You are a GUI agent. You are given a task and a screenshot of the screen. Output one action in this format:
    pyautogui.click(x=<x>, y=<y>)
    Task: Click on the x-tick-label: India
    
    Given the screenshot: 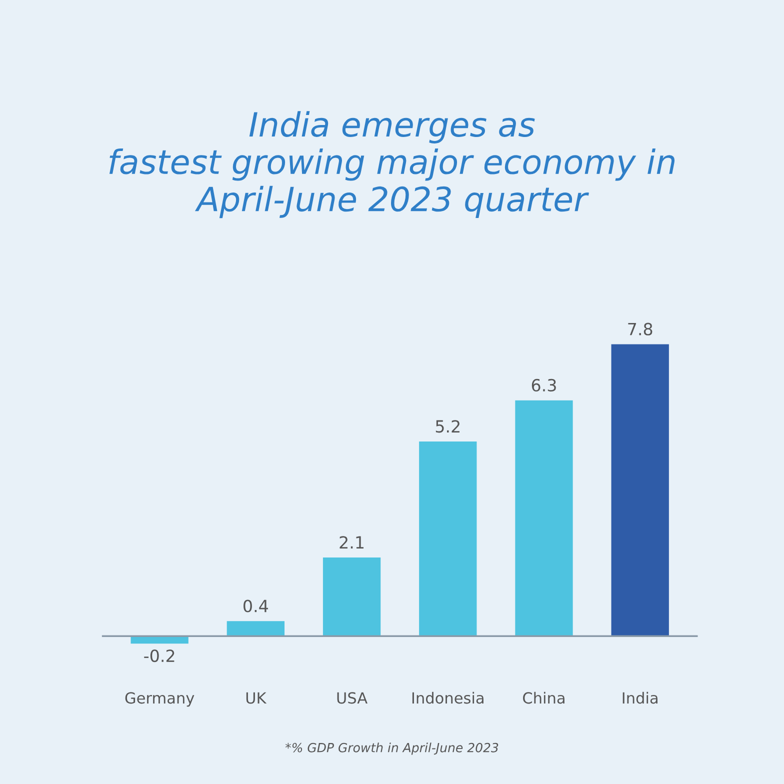 What is the action you would take?
    pyautogui.click(x=640, y=698)
    